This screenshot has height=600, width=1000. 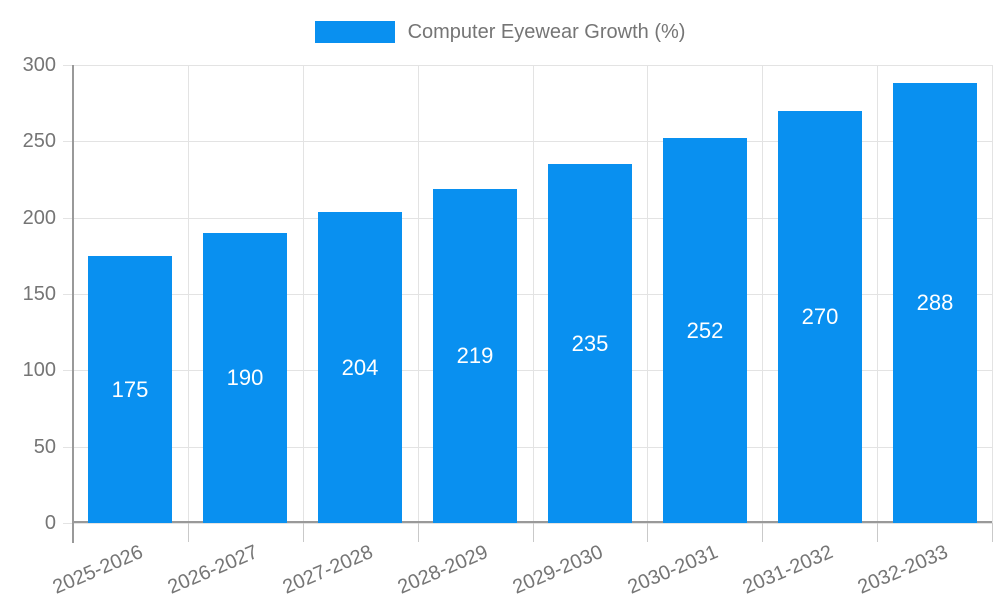 I want to click on bar-value-label: 219, so click(x=475, y=355).